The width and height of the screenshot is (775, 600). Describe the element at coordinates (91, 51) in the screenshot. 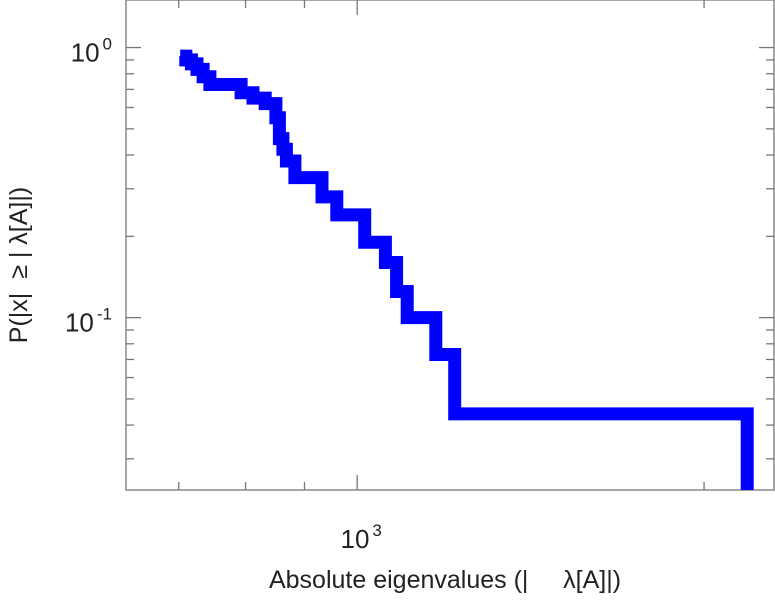

I see `y-tick-label: 10 0` at that location.